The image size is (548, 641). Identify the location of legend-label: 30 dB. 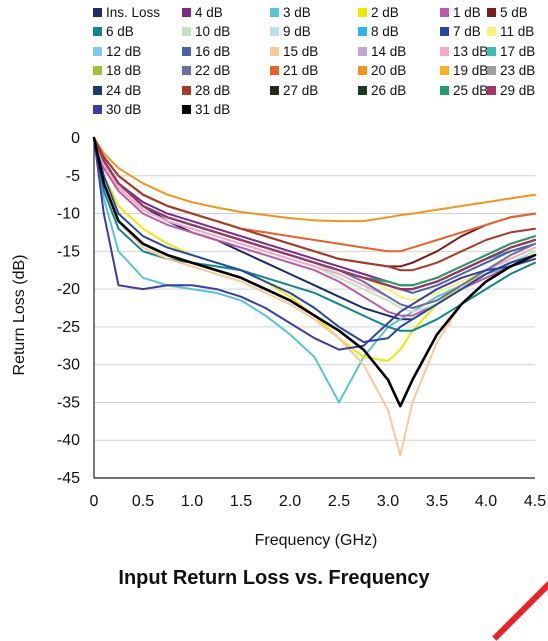
(124, 109).